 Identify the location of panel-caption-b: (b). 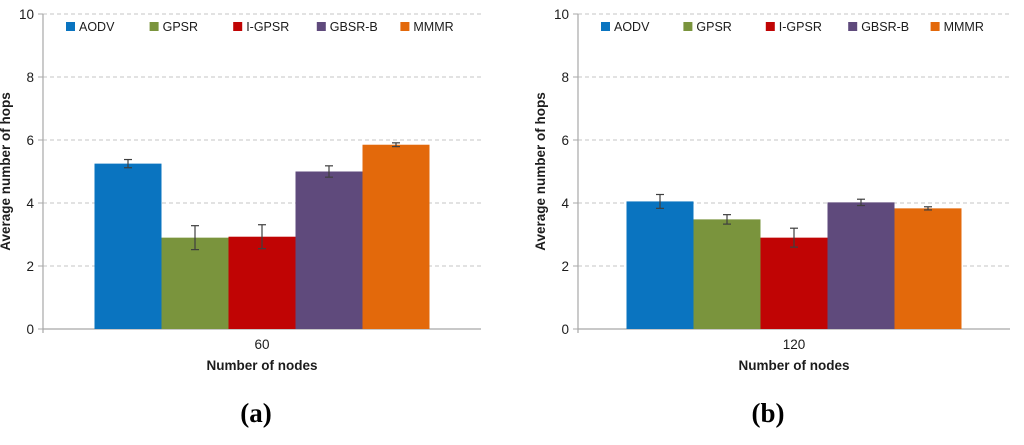
(768, 413).